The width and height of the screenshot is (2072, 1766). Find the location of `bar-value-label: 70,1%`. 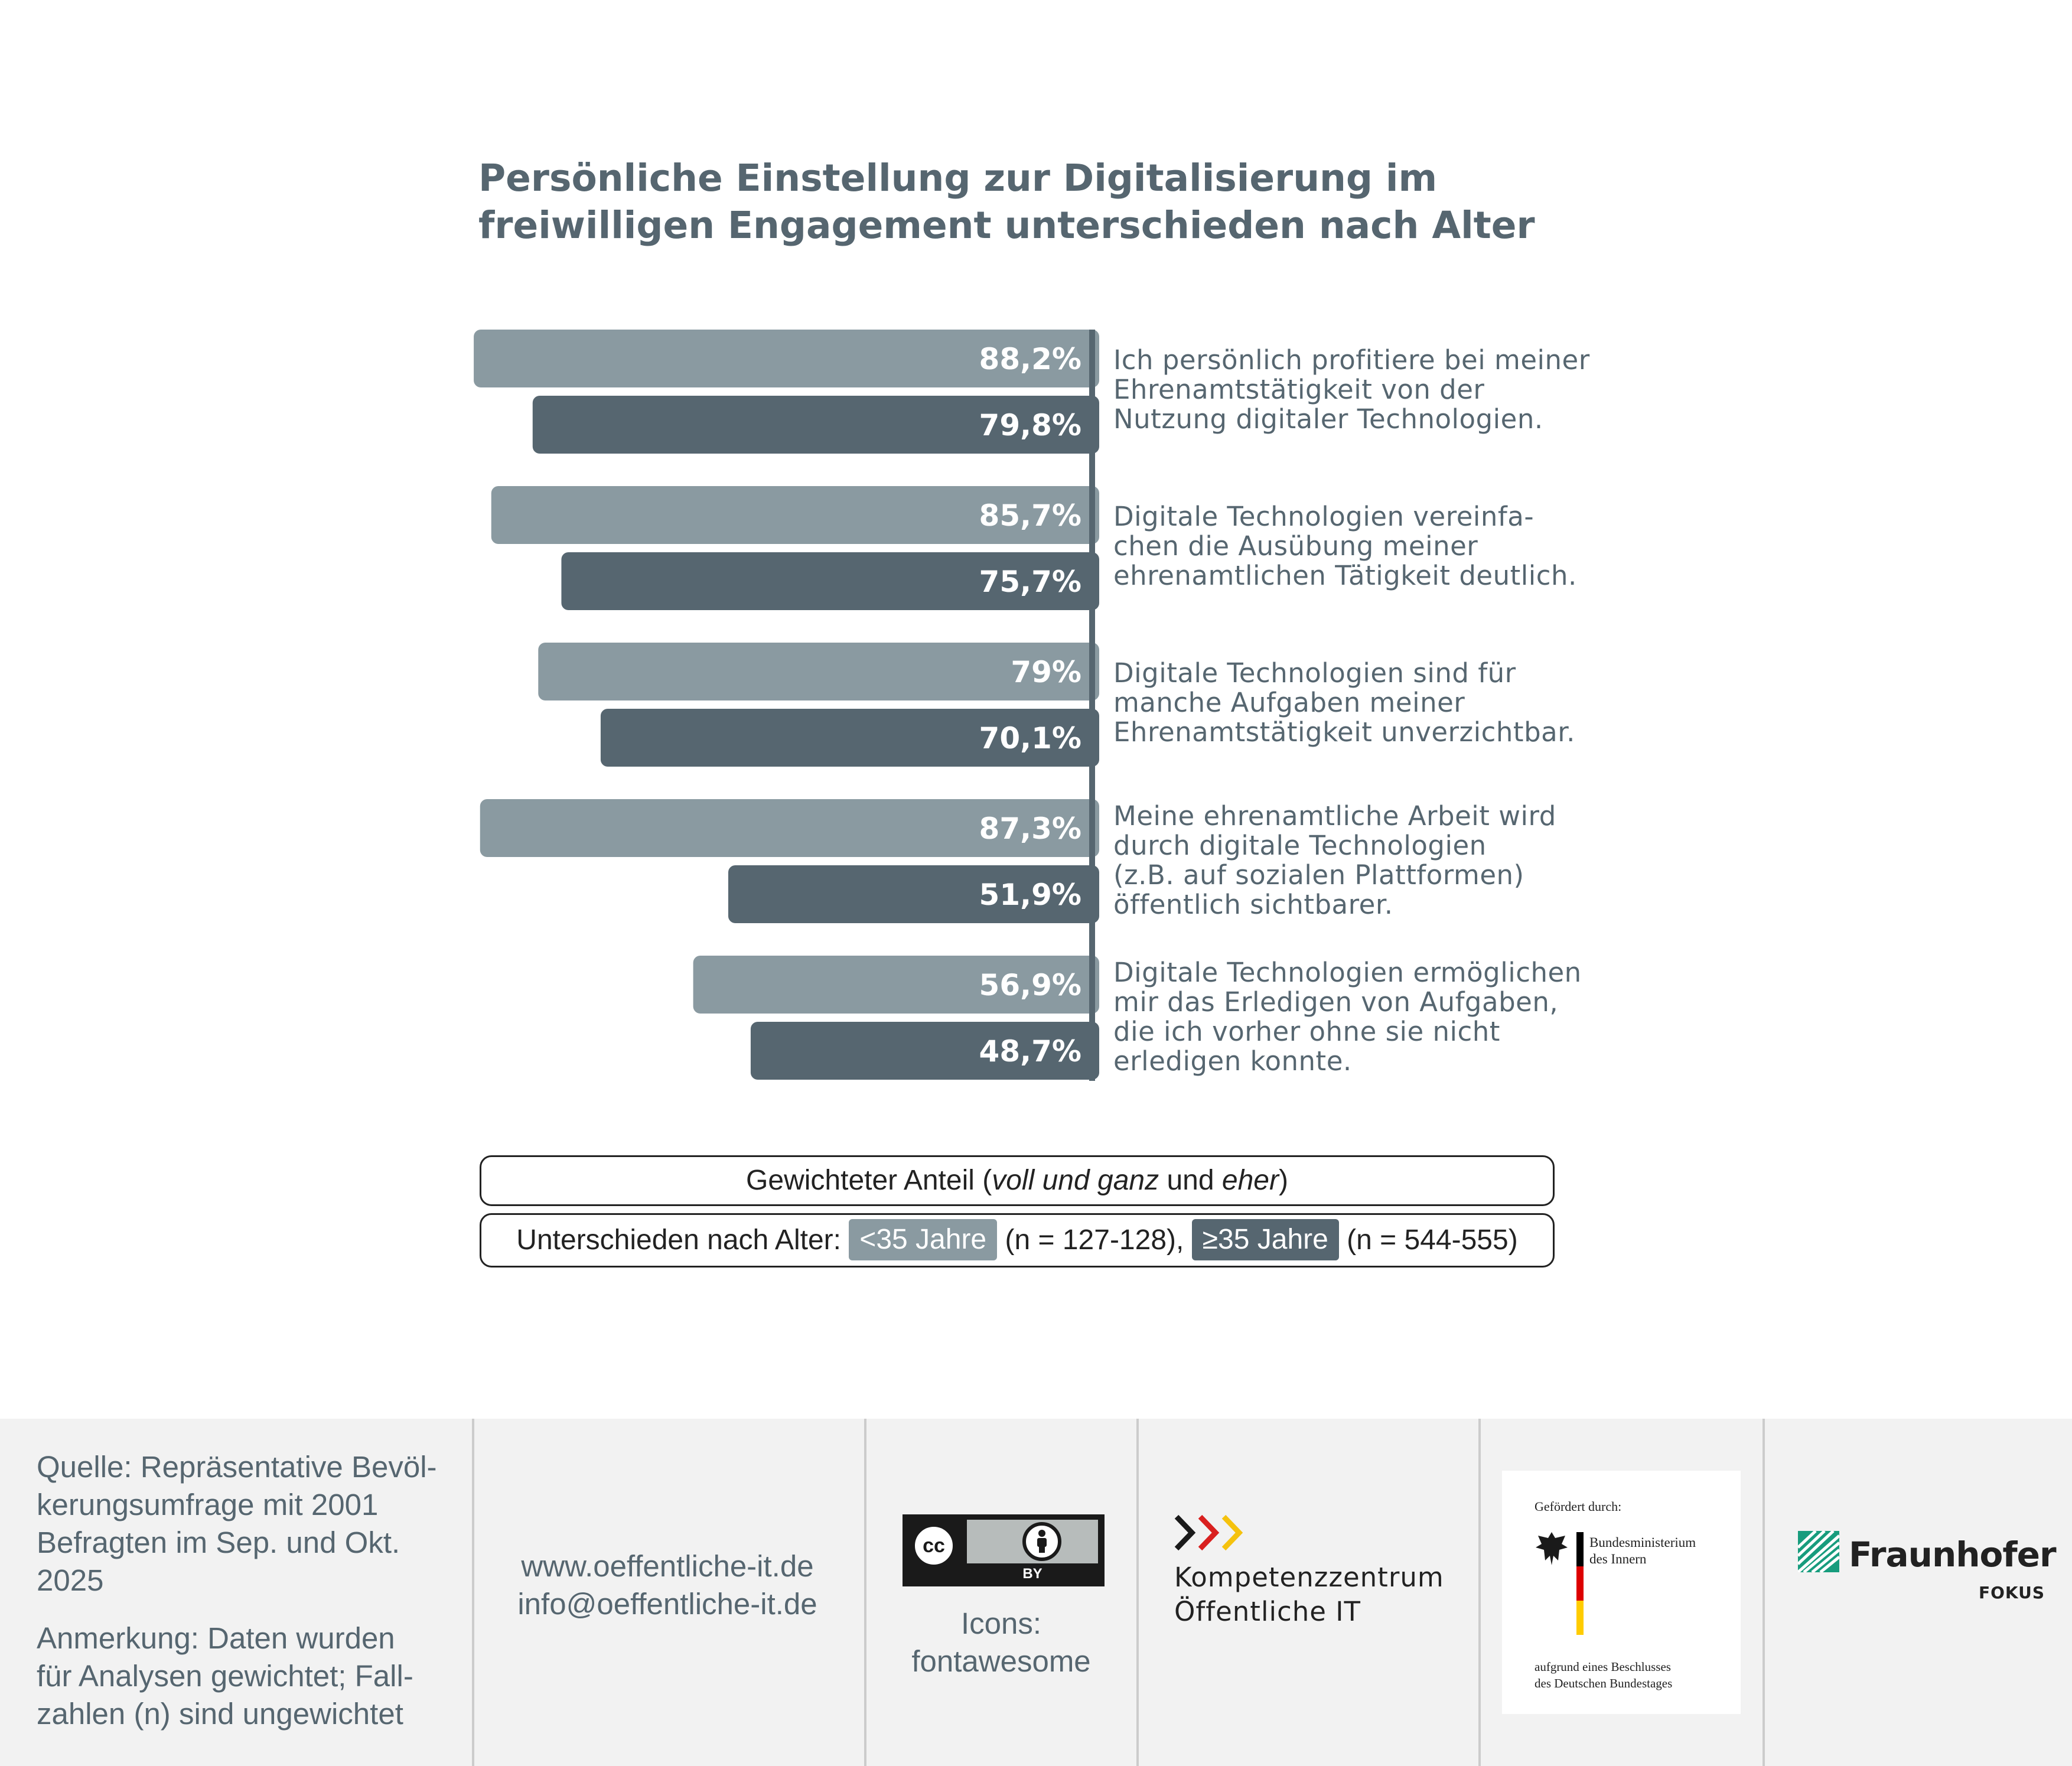

bar-value-label: 70,1% is located at coordinates (1030, 738).